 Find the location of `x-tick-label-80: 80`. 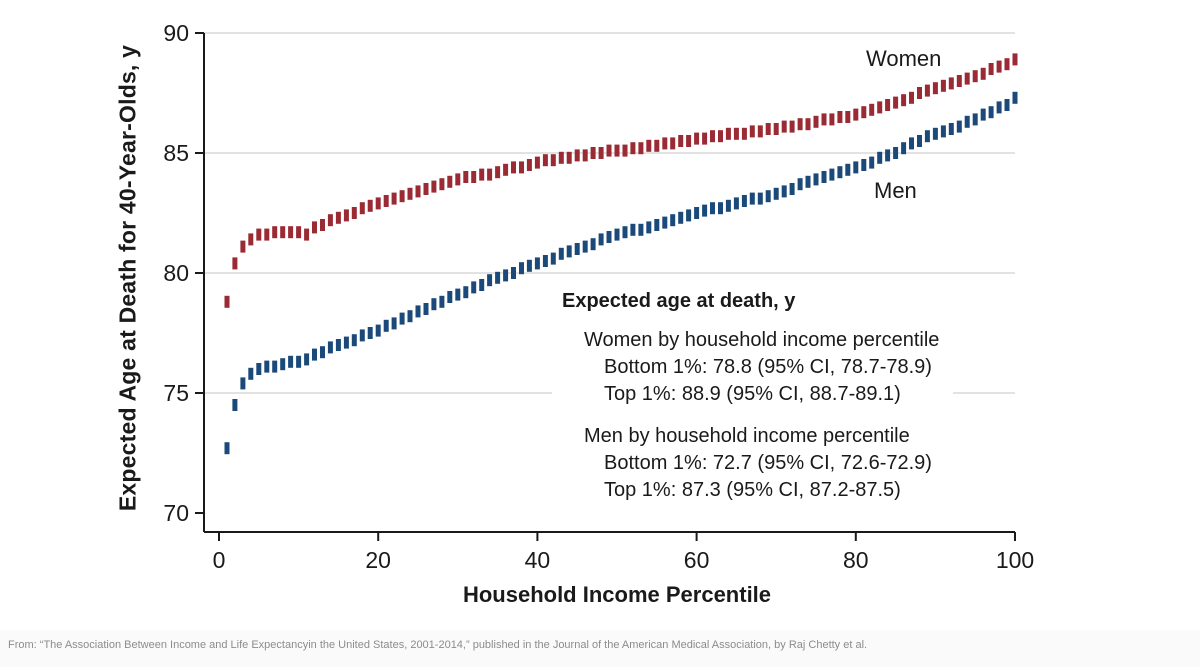

x-tick-label-80: 80 is located at coordinates (856, 560).